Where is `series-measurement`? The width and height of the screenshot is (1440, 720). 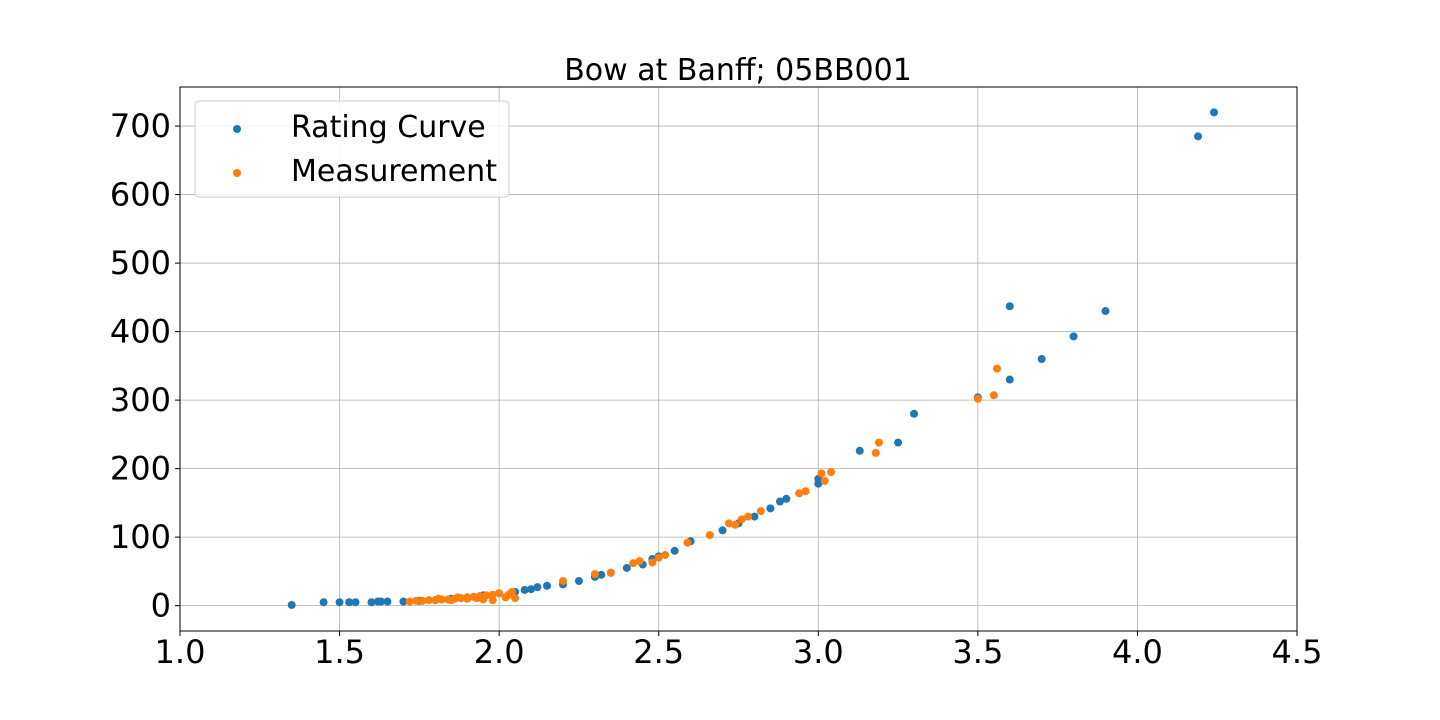 series-measurement is located at coordinates (703, 485).